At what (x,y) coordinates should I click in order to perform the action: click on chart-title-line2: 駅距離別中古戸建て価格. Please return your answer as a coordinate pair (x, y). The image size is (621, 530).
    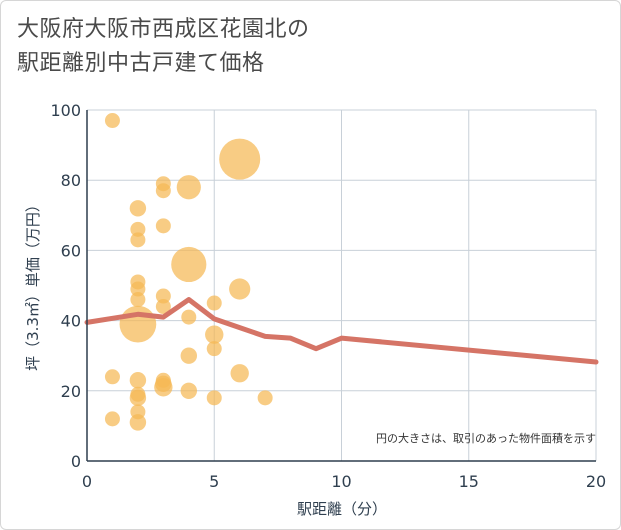
    Looking at the image, I should click on (141, 63).